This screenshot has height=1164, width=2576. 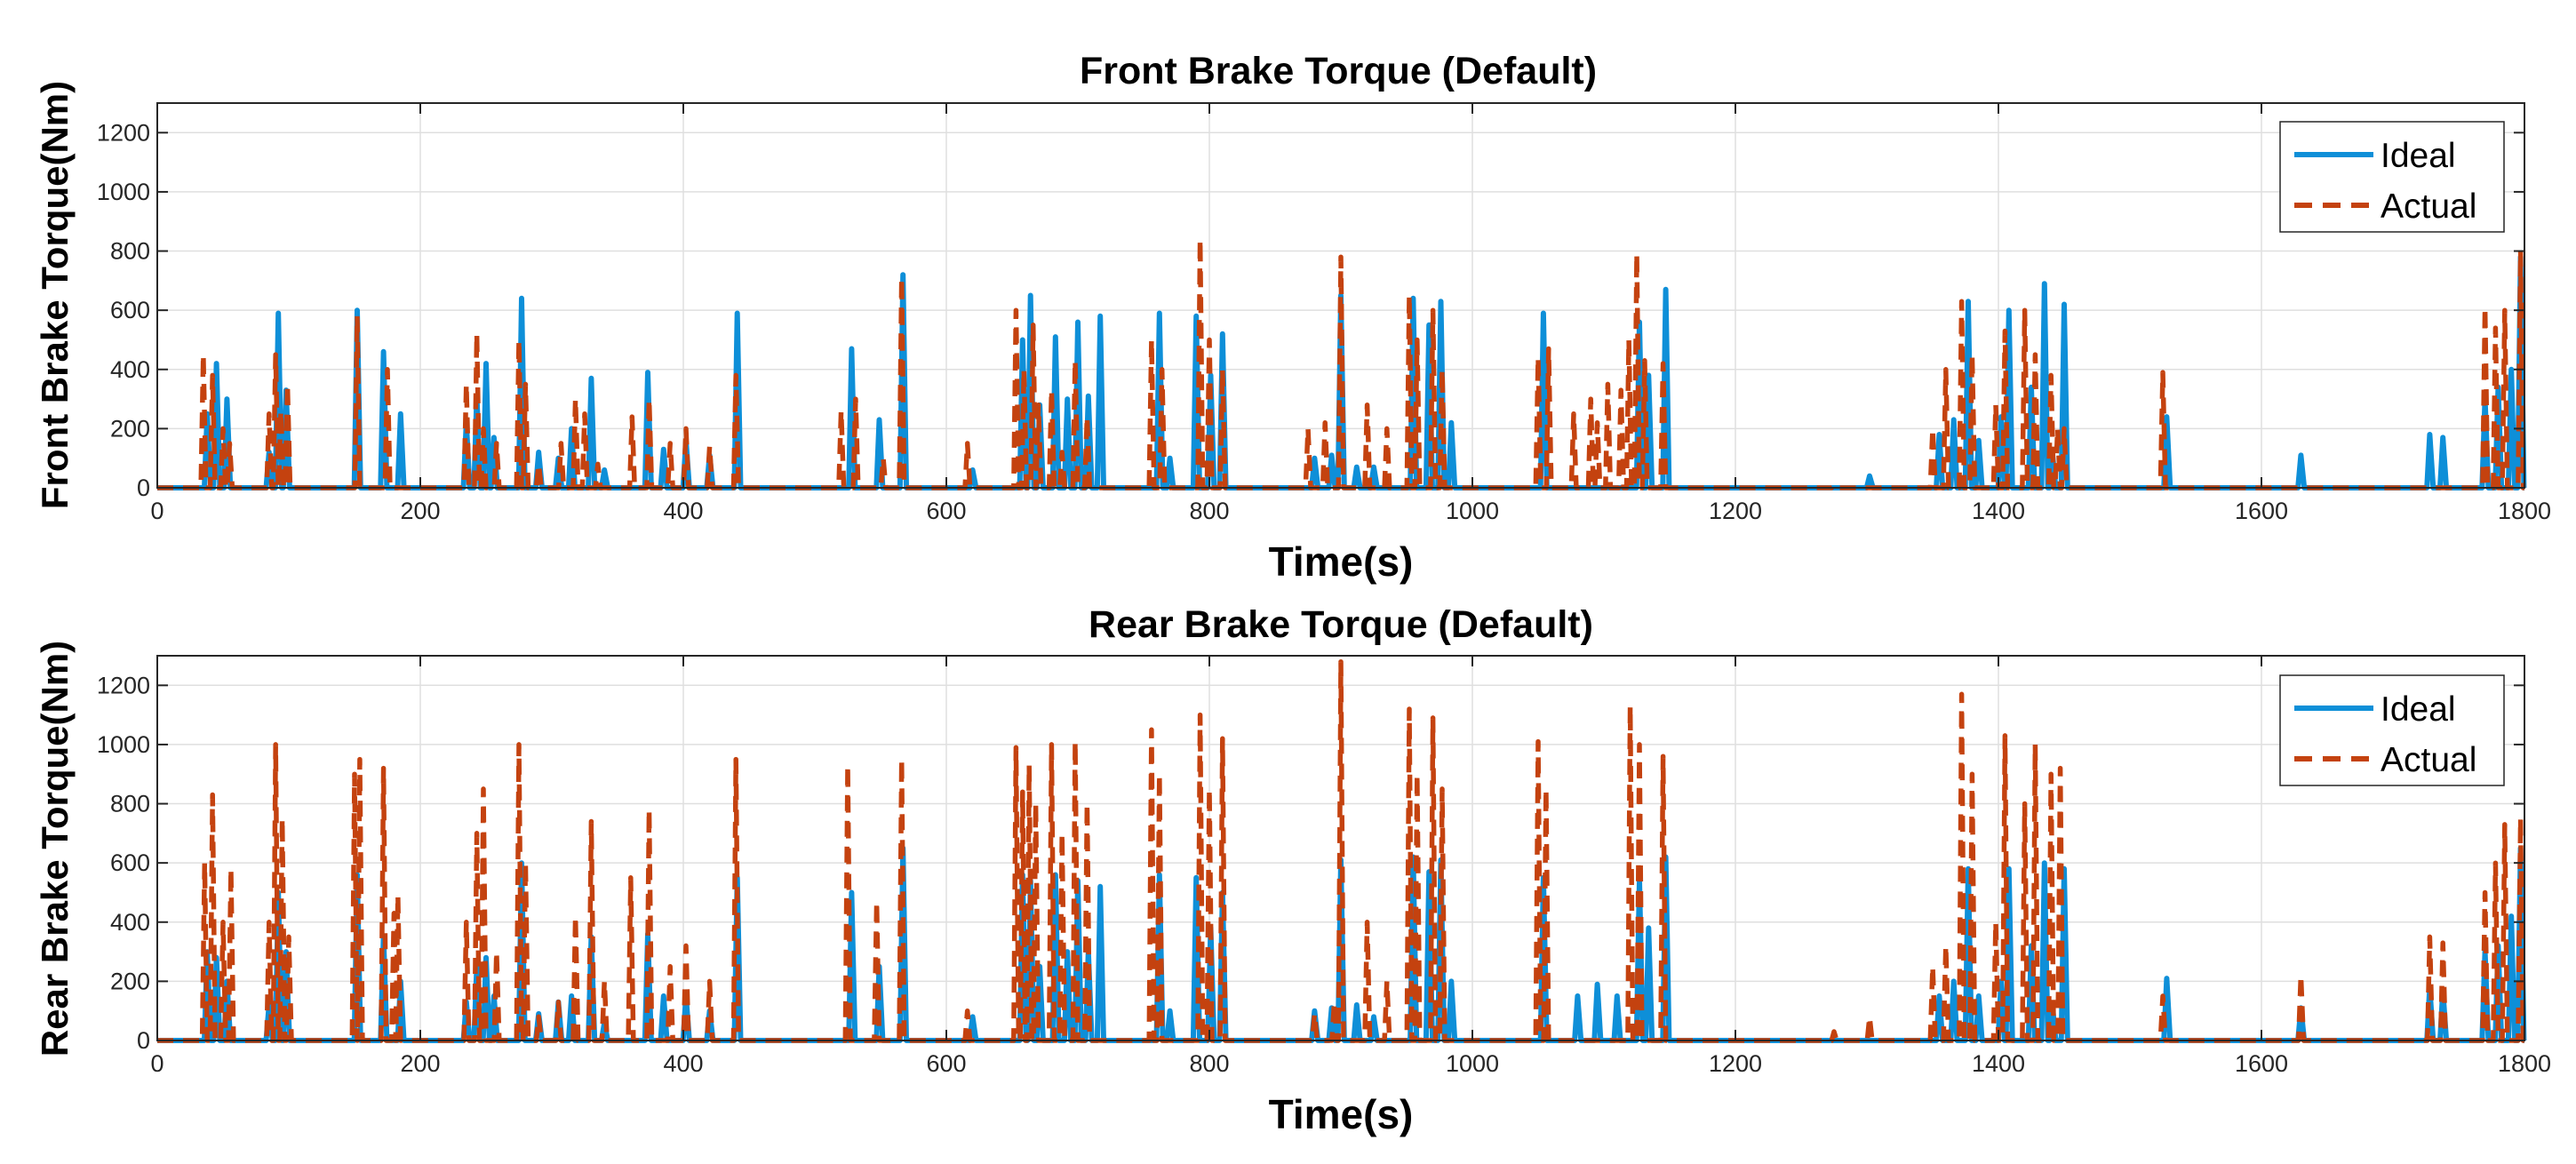 I want to click on rear-y-tick-label: 0, so click(x=144, y=1040).